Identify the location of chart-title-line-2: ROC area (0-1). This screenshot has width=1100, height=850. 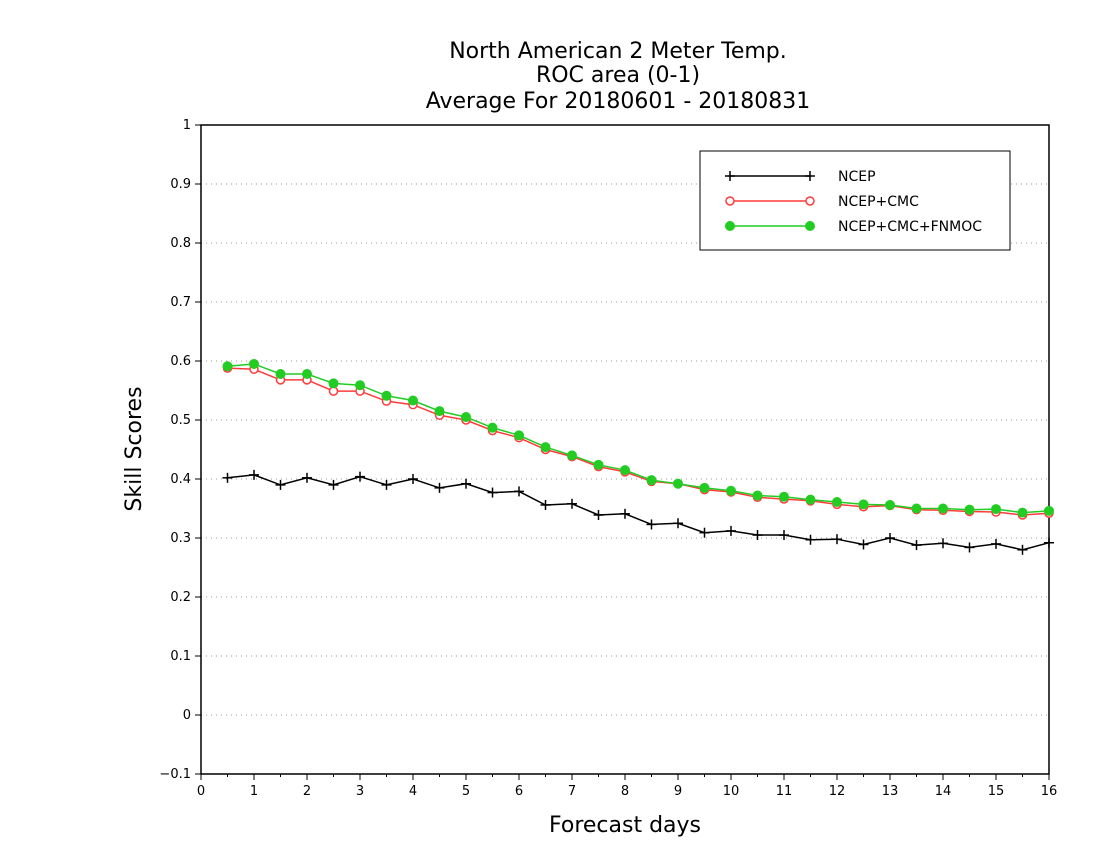
(618, 75).